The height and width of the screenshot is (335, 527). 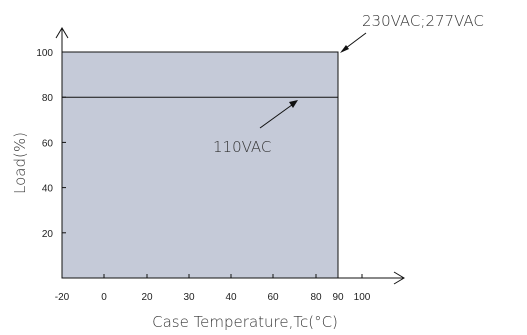 What do you see at coordinates (48, 189) in the screenshot?
I see `y-tick-label: 40` at bounding box center [48, 189].